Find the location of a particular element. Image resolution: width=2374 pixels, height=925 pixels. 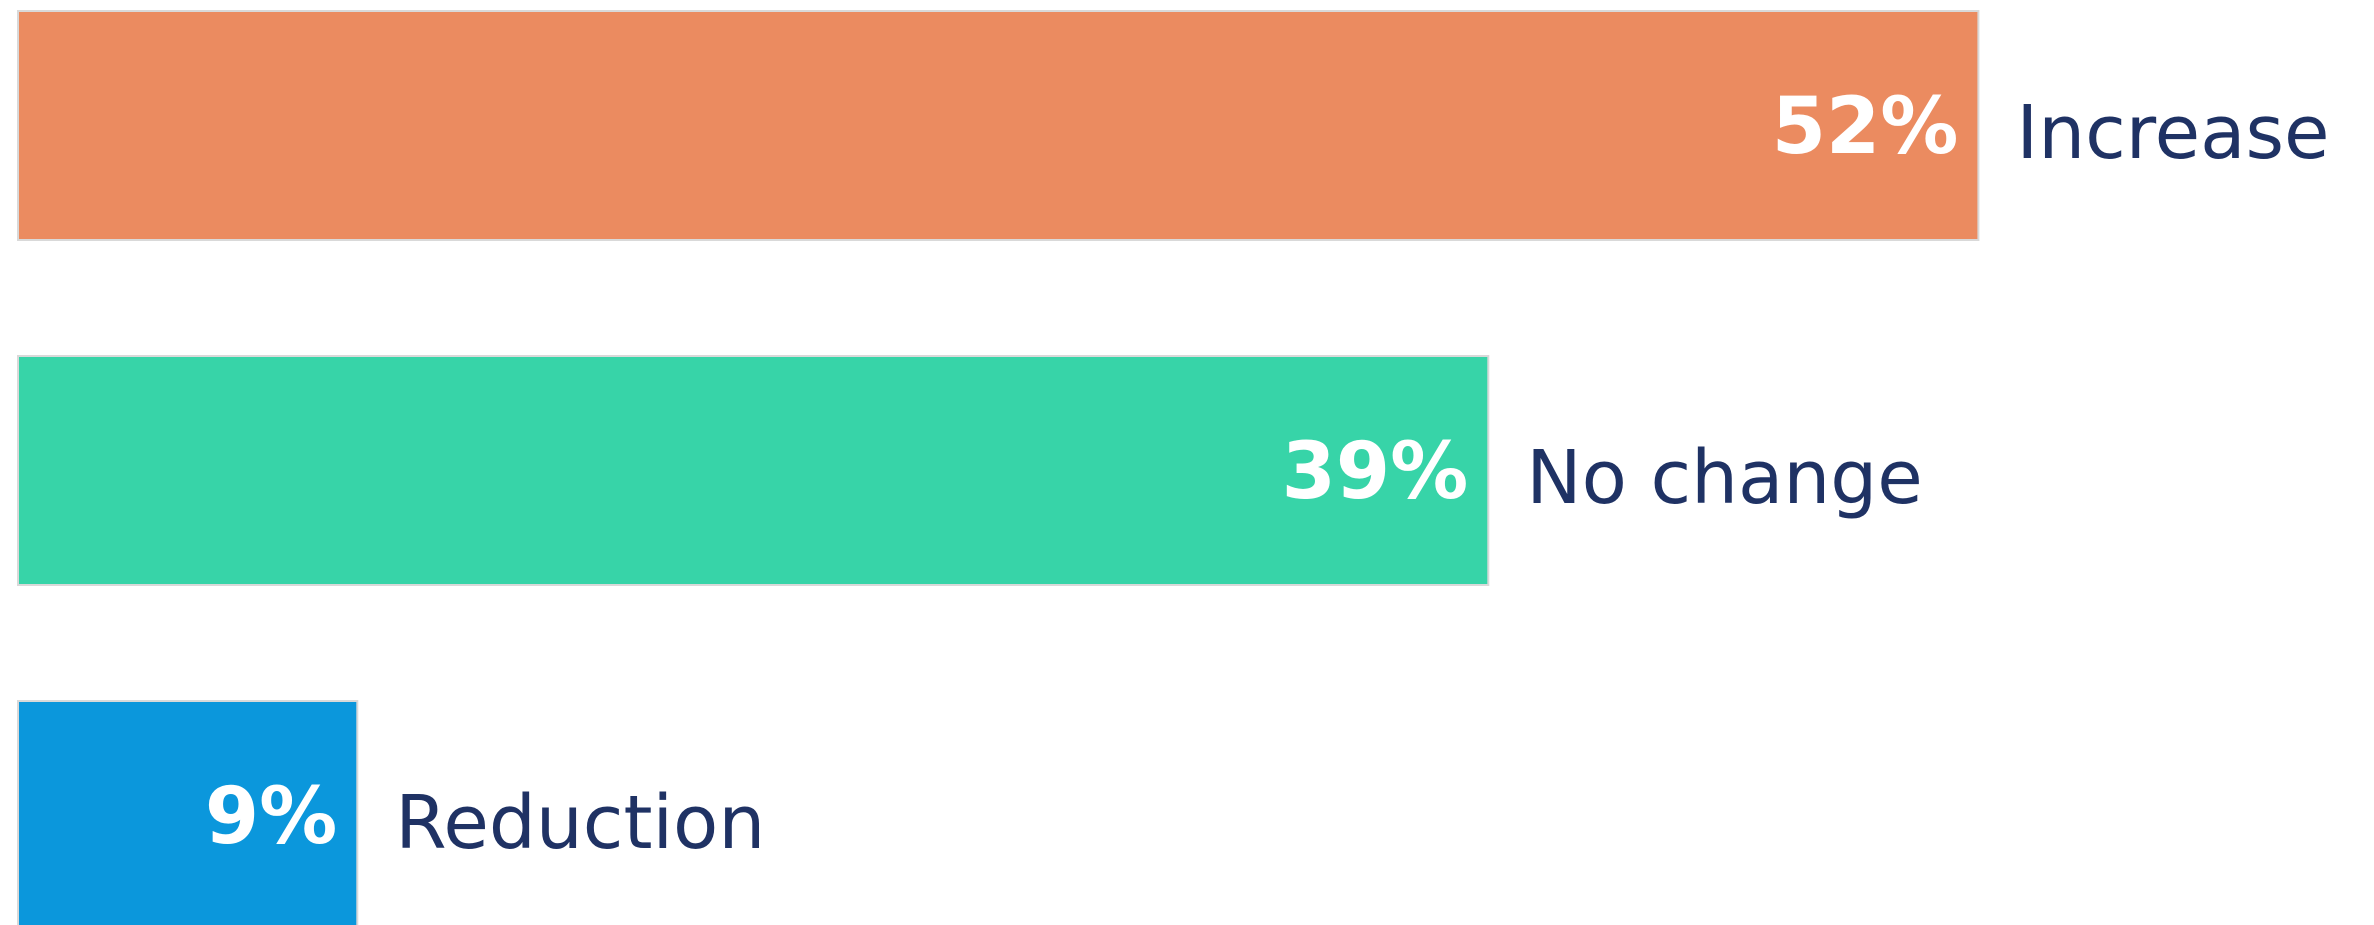

value-label: 39% is located at coordinates (1375, 472).